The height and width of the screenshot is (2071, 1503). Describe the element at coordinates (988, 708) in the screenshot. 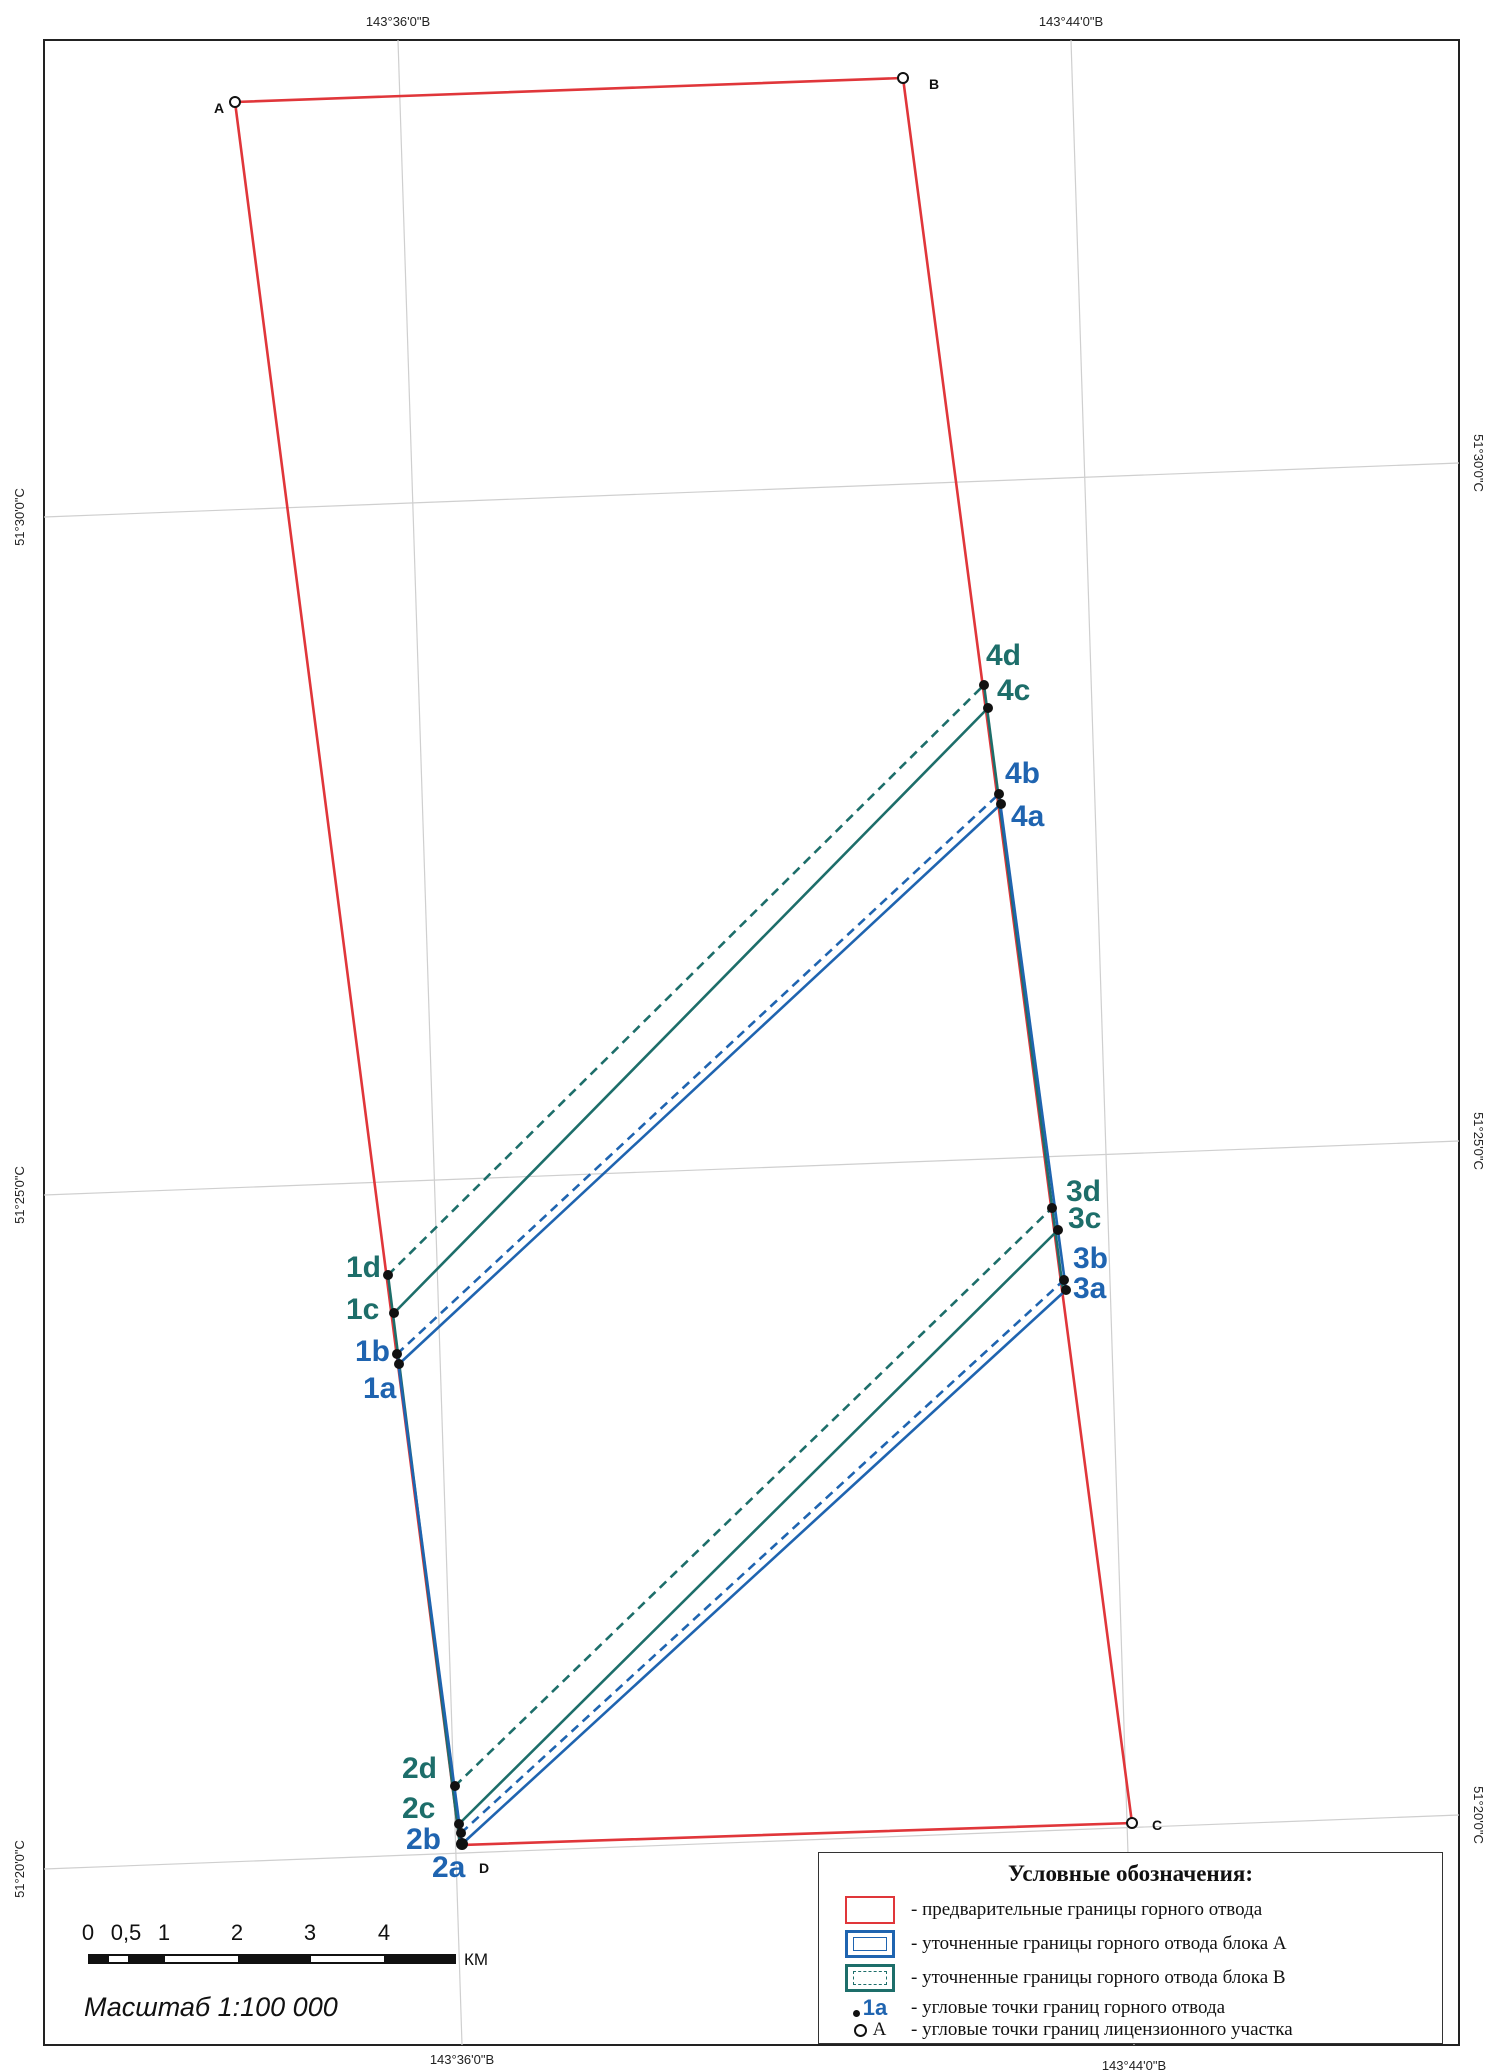

I see `point-4c` at that location.